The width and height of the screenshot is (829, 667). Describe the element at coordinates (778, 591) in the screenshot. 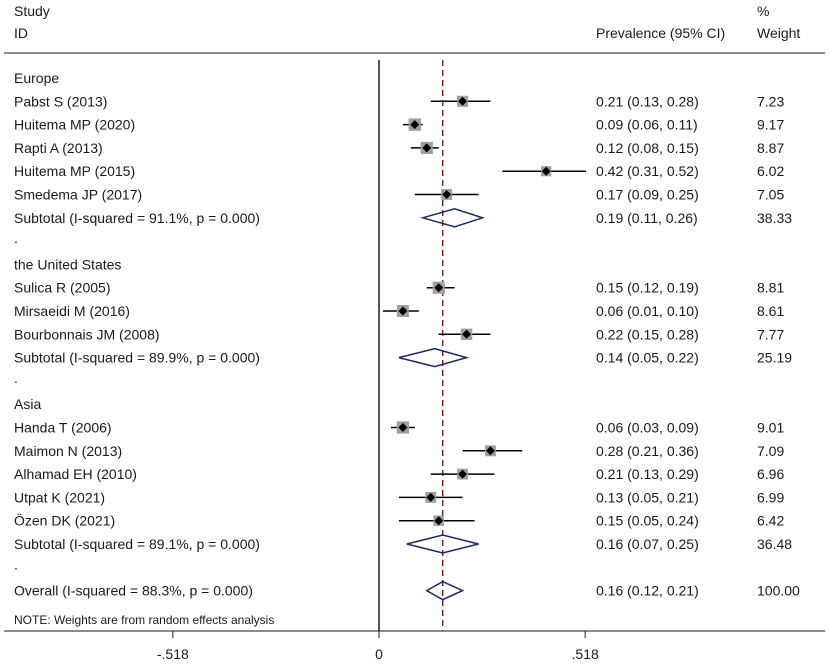

I see `weight-value: 100.00` at that location.